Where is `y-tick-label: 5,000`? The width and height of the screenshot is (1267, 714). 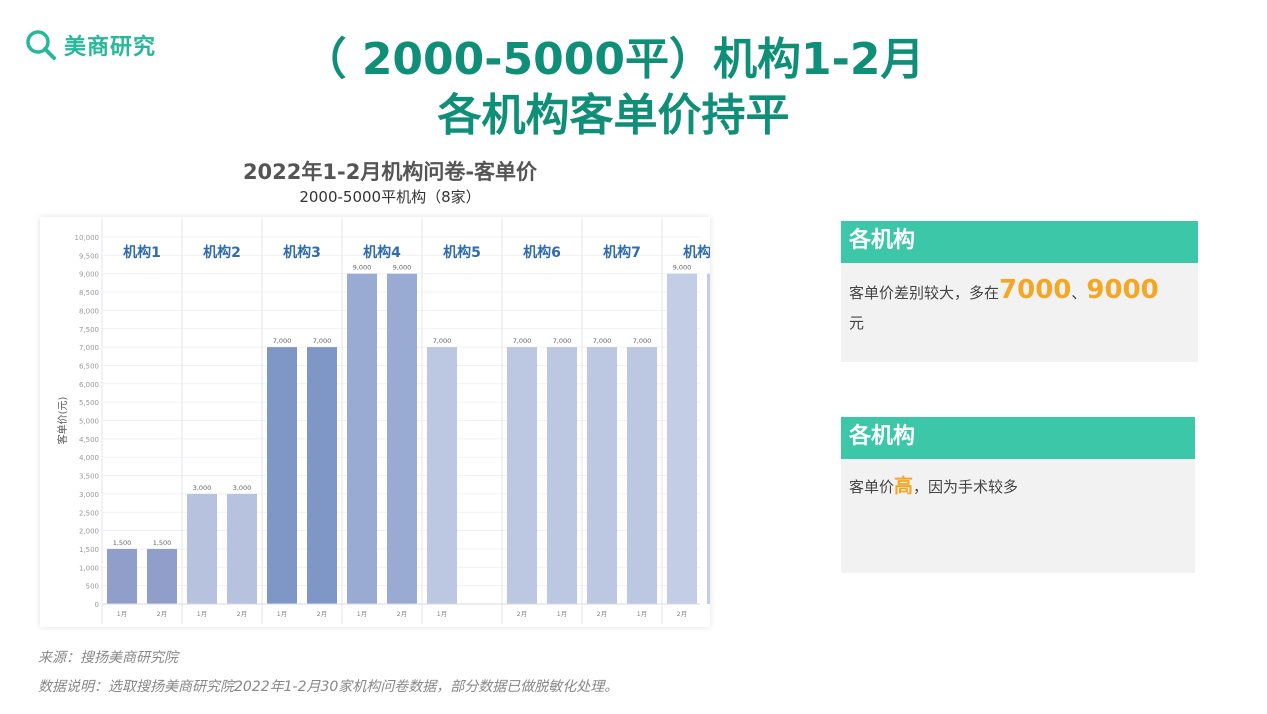
y-tick-label: 5,000 is located at coordinates (89, 422).